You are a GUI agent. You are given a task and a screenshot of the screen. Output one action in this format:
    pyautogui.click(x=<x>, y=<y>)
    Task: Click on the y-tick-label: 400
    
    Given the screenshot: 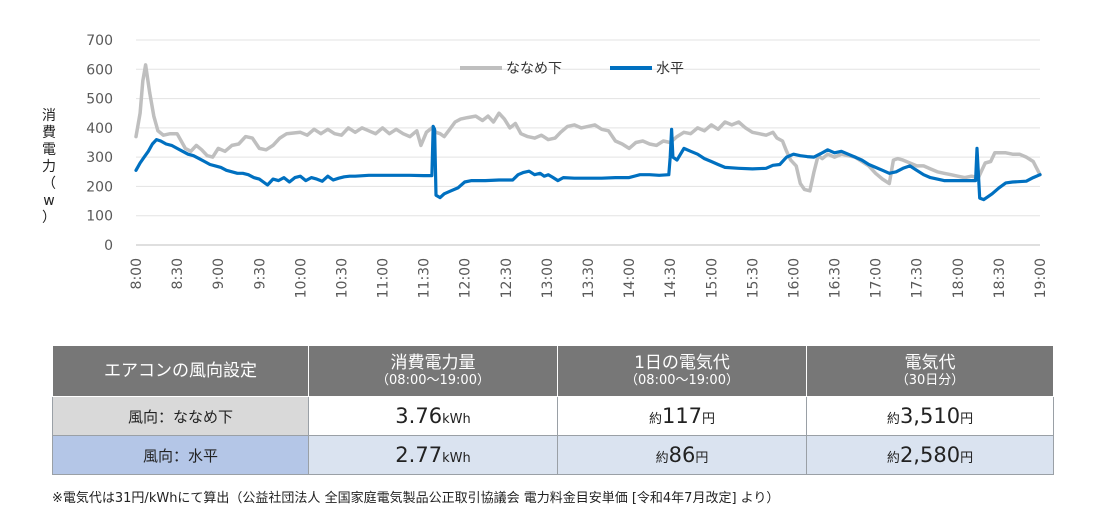 What is the action you would take?
    pyautogui.click(x=99, y=129)
    